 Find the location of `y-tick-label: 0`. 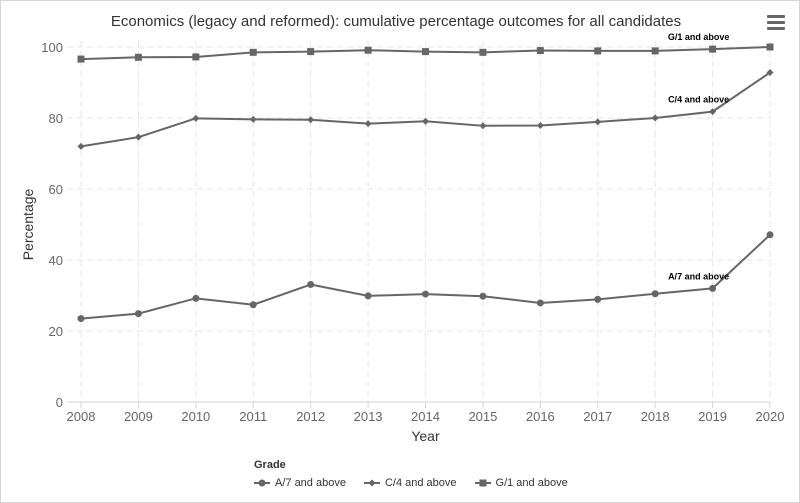

y-tick-label: 0 is located at coordinates (59, 402).